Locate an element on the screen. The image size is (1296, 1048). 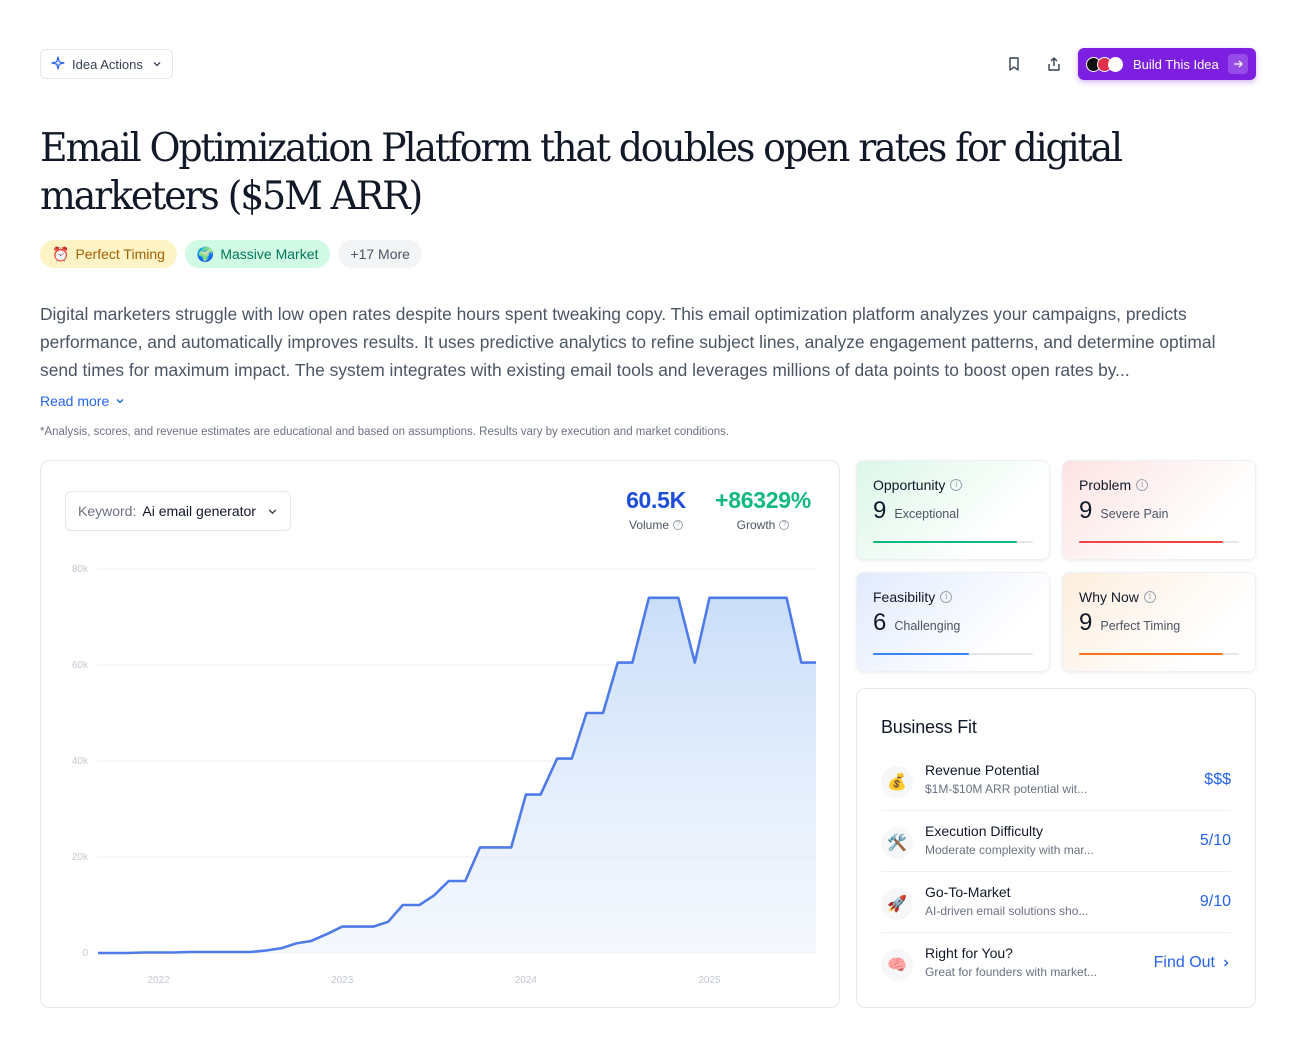
tool-avatars is located at coordinates (1104, 64).